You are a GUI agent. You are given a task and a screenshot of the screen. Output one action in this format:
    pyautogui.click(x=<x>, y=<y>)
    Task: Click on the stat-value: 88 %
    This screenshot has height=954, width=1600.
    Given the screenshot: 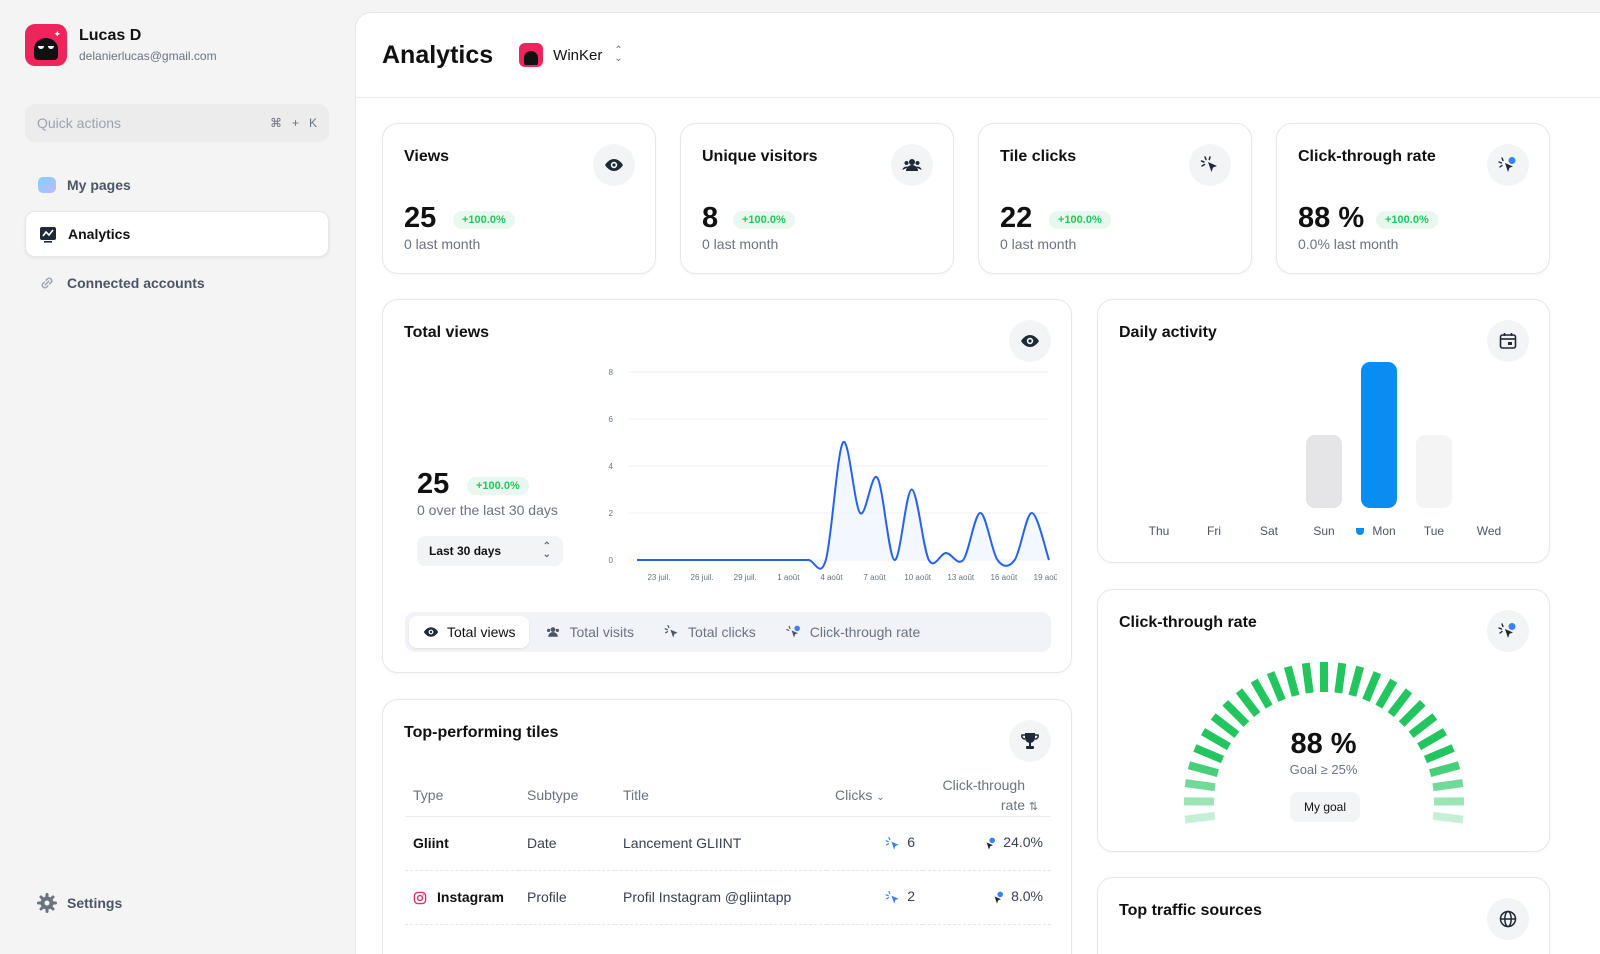 What is the action you would take?
    pyautogui.click(x=1331, y=218)
    